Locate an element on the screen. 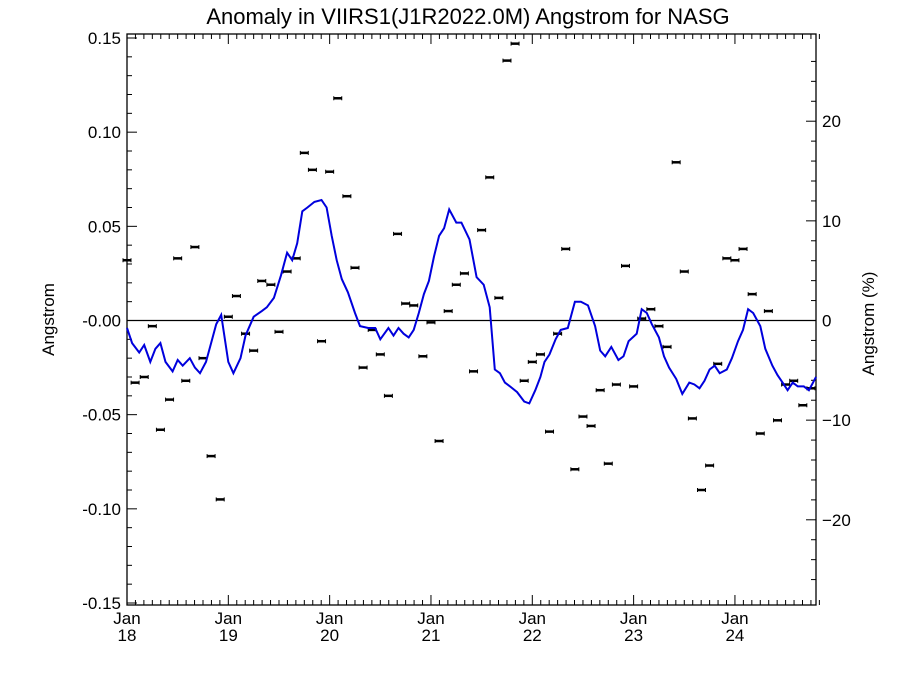 Image resolution: width=900 pixels, height=675 pixels. y-tick-label: 0.05 is located at coordinates (104, 226).